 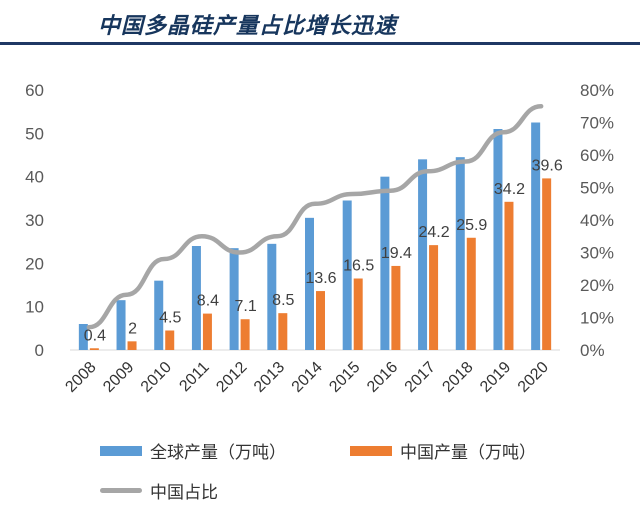 What do you see at coordinates (245, 306) in the screenshot?
I see `data-label-china: 7.1` at bounding box center [245, 306].